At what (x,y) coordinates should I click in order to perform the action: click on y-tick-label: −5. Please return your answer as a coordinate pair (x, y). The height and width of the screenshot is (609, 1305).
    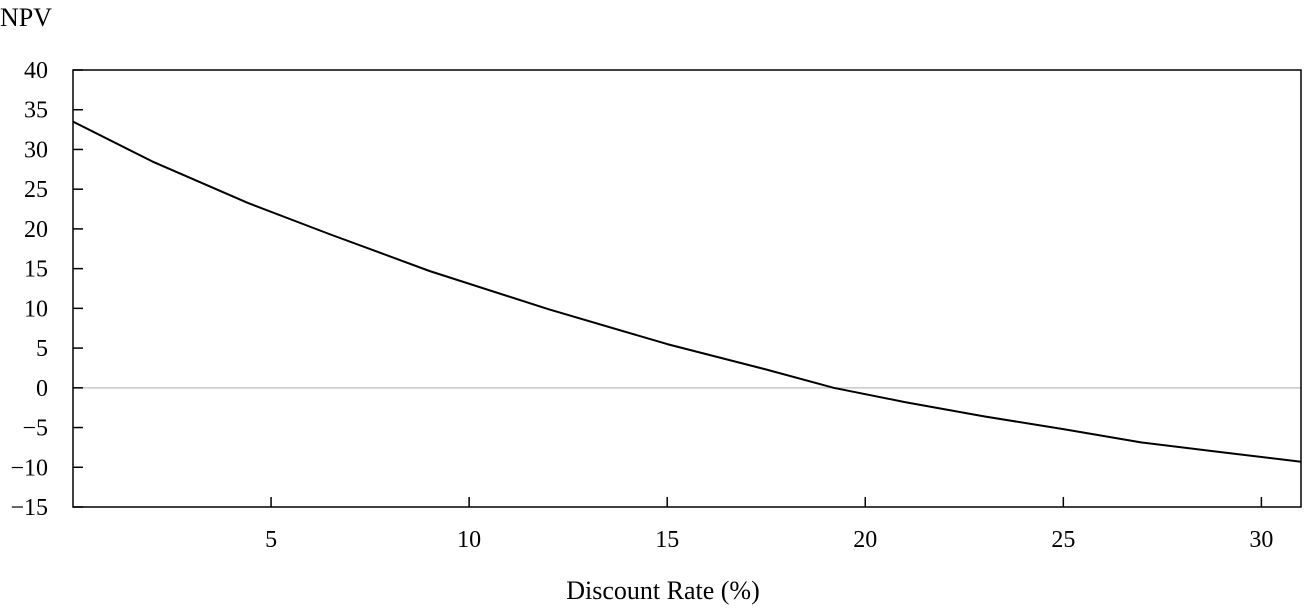
    Looking at the image, I should click on (35, 429).